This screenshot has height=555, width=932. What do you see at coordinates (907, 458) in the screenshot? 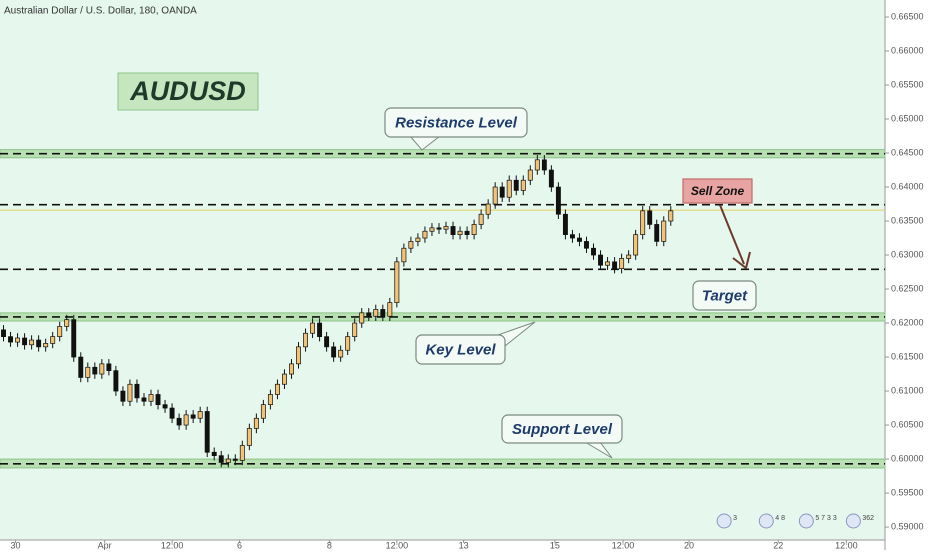
I see `y-tick-label: 0.60000` at bounding box center [907, 458].